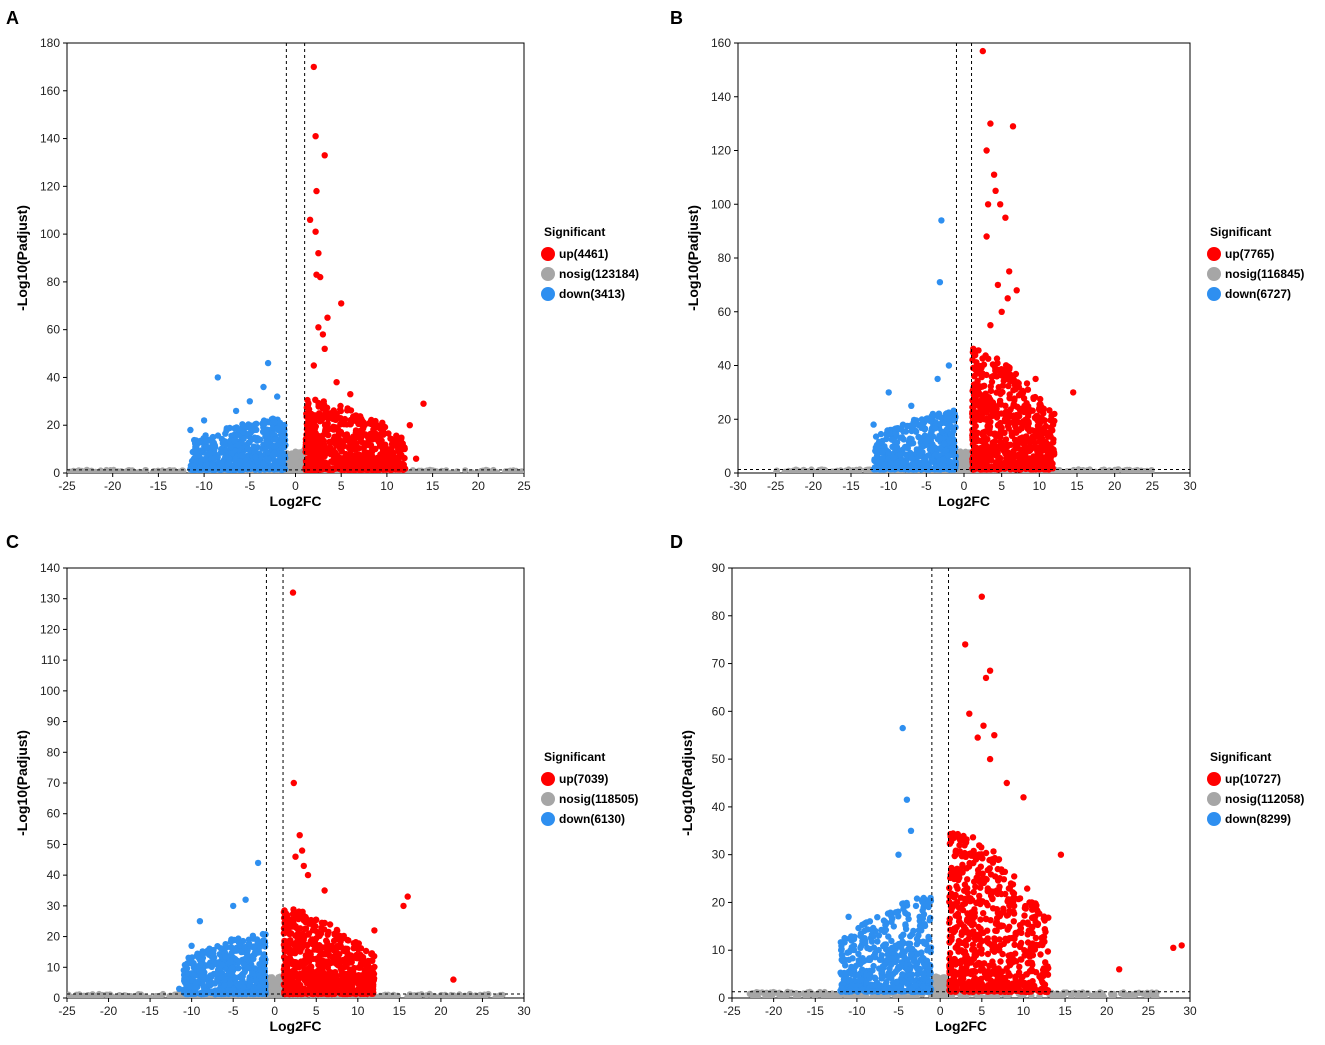  What do you see at coordinates (676, 18) in the screenshot?
I see `panel-label: B` at bounding box center [676, 18].